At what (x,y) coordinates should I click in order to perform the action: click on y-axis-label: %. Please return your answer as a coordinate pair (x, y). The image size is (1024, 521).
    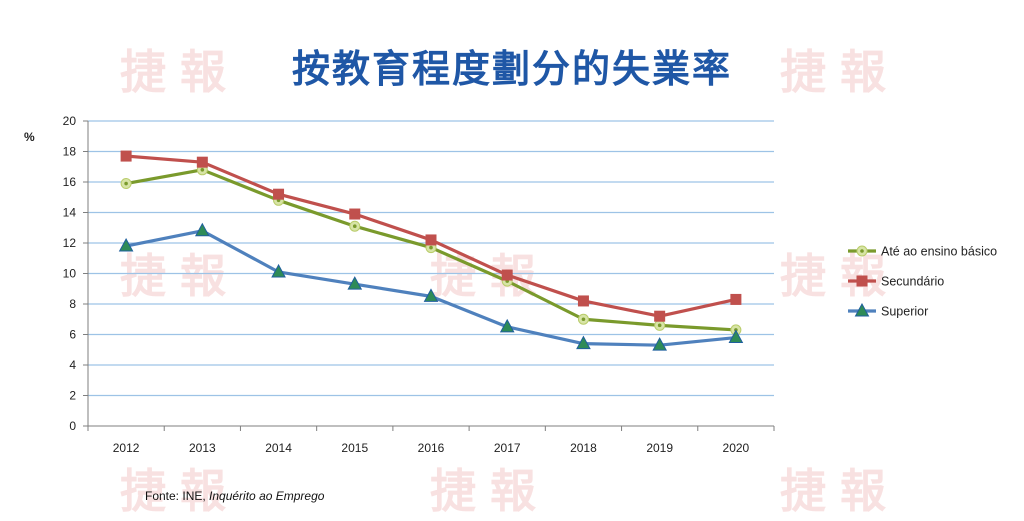
    Looking at the image, I should click on (29, 137).